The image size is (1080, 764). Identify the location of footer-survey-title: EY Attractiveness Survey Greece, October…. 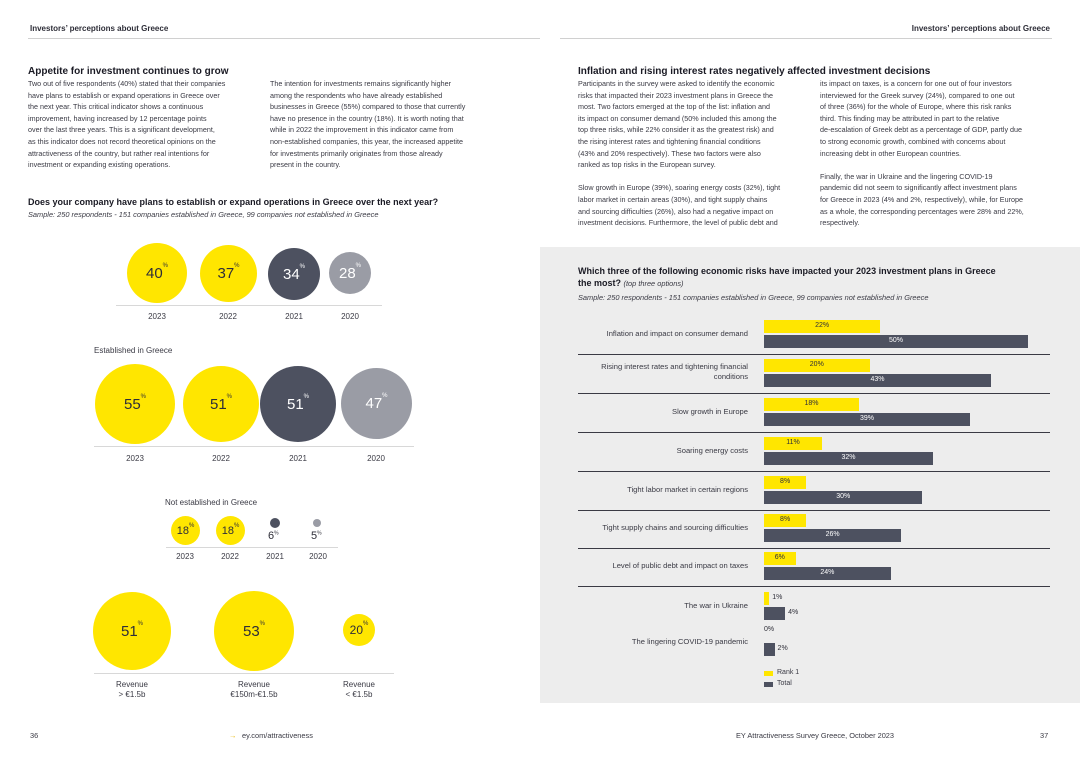
(815, 735).